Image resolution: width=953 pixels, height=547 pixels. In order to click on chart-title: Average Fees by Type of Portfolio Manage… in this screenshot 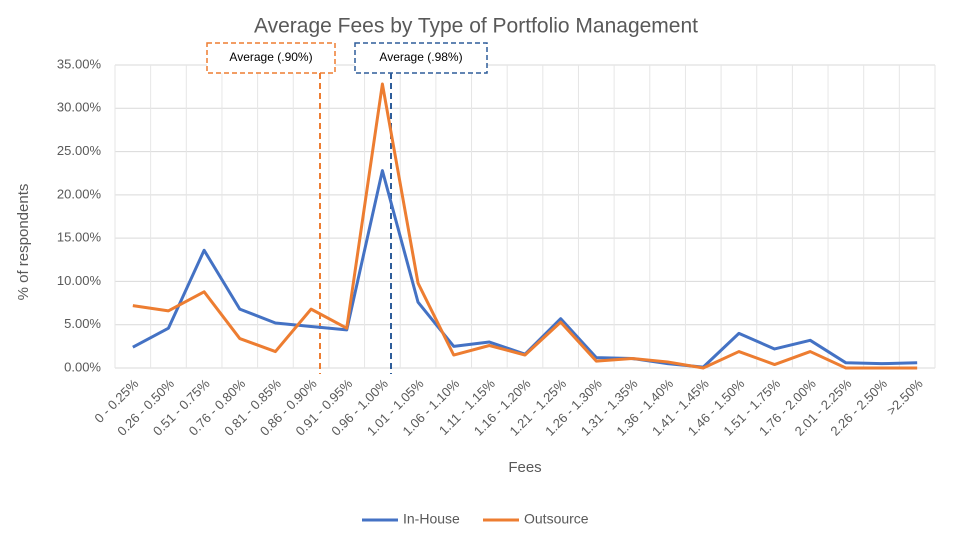, I will do `click(476, 26)`.